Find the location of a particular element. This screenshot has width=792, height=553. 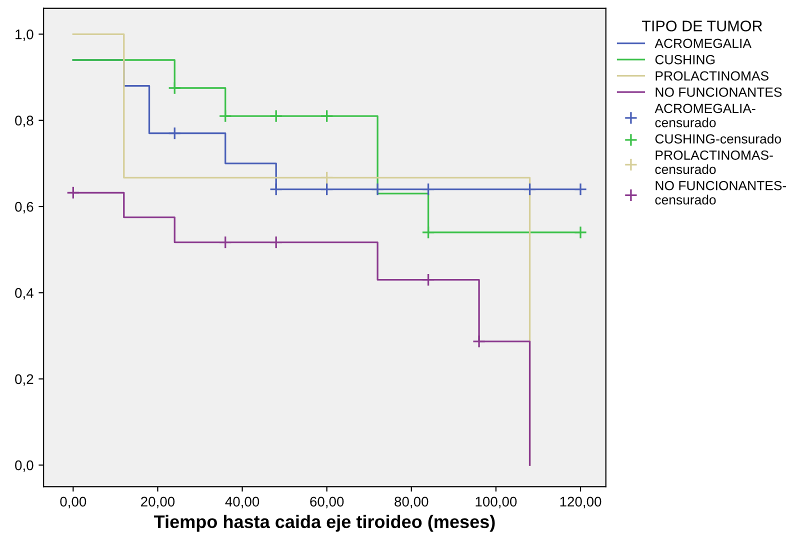

x-tick-label: 20,00 is located at coordinates (158, 502).